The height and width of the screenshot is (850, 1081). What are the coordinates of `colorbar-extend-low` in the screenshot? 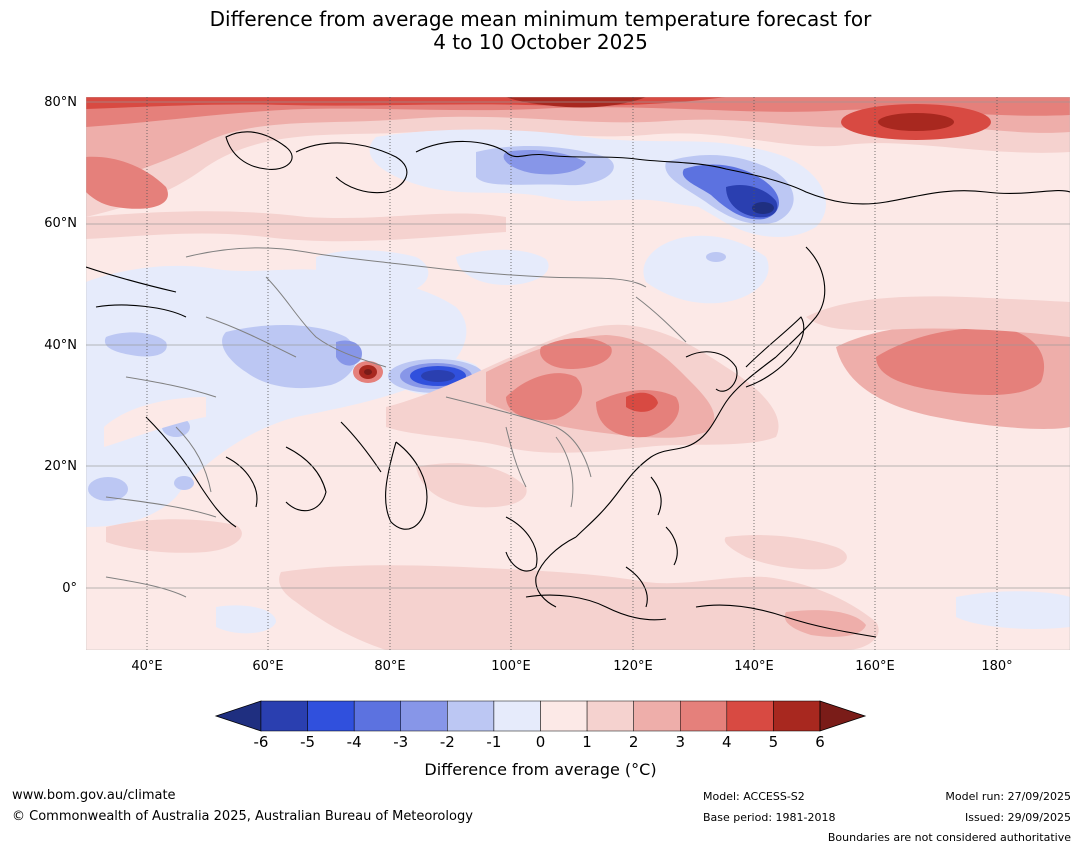 It's located at (238, 716).